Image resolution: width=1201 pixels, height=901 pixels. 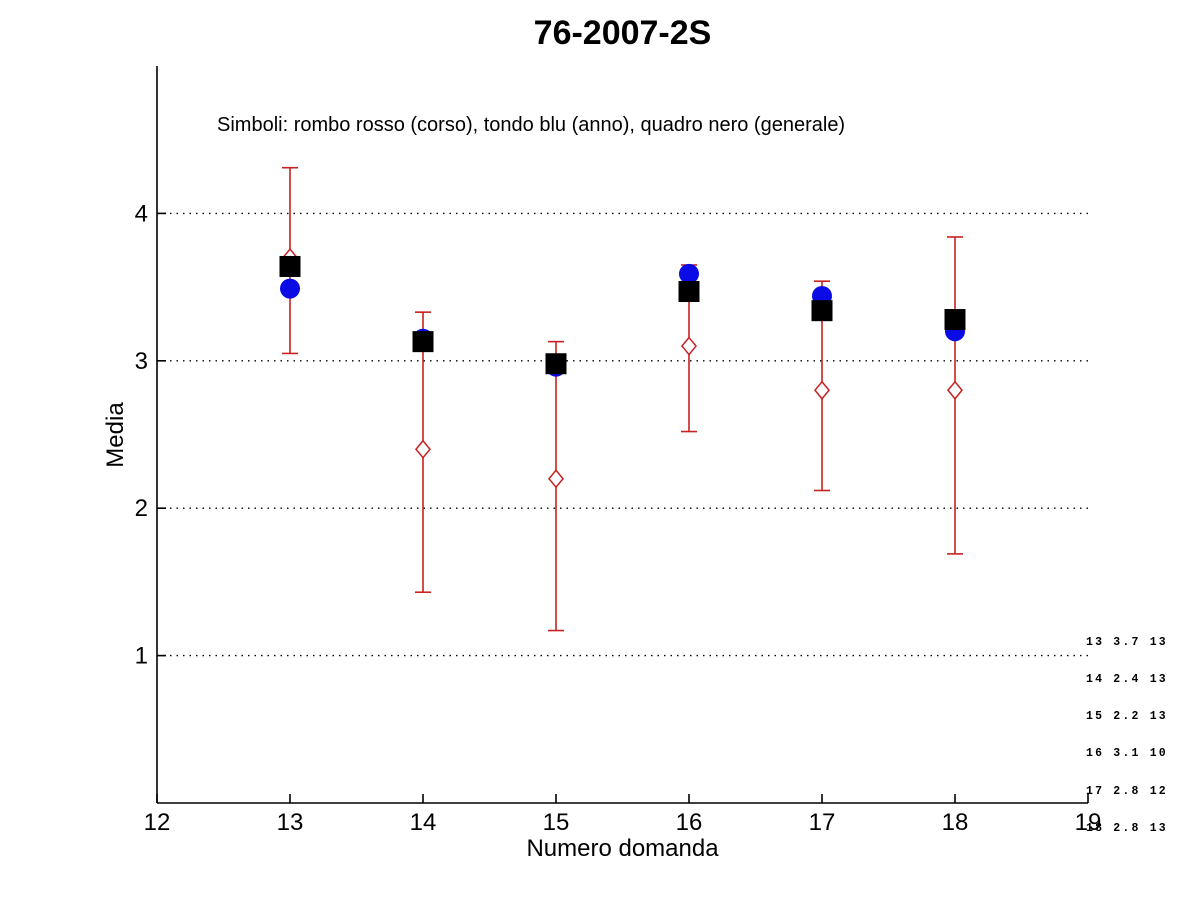 I want to click on y-tick-label: 2, so click(x=141, y=508).